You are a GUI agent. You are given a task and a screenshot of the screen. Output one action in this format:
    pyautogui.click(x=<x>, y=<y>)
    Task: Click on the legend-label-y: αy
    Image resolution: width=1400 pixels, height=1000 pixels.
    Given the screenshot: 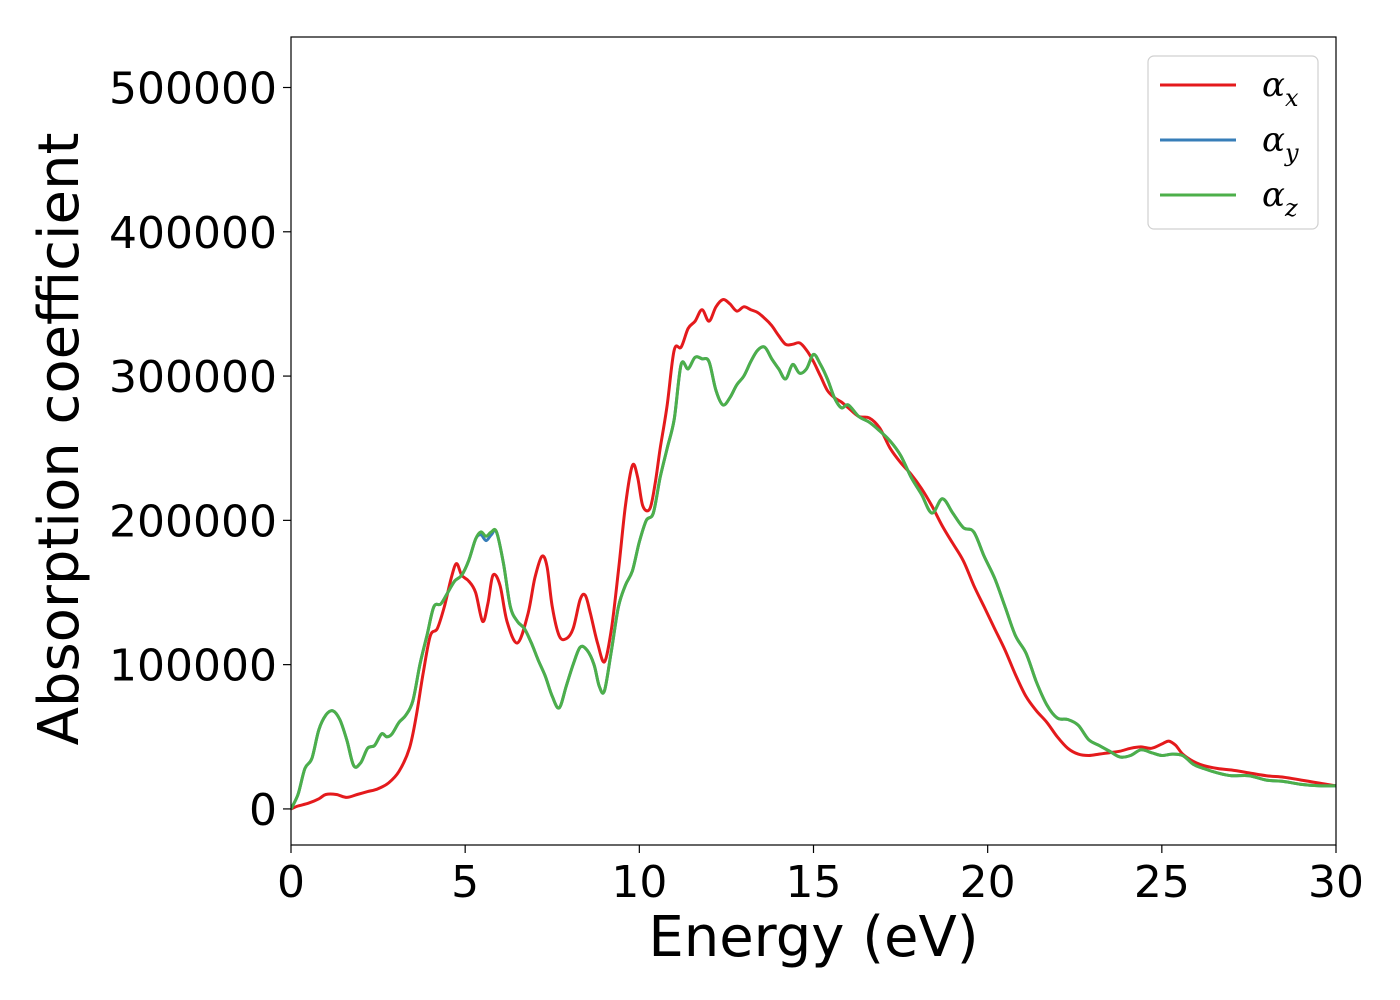 What is the action you would take?
    pyautogui.click(x=1280, y=143)
    